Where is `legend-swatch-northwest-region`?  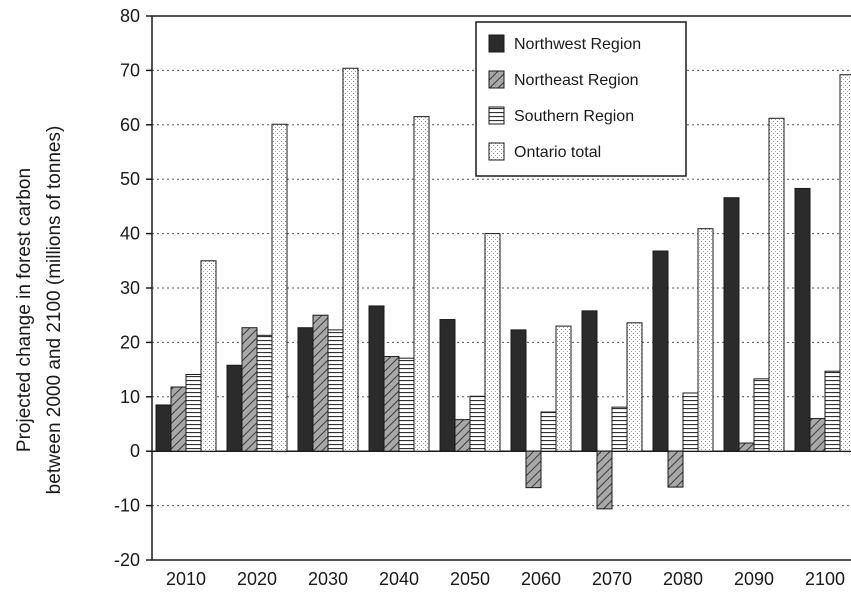 legend-swatch-northwest-region is located at coordinates (496, 43).